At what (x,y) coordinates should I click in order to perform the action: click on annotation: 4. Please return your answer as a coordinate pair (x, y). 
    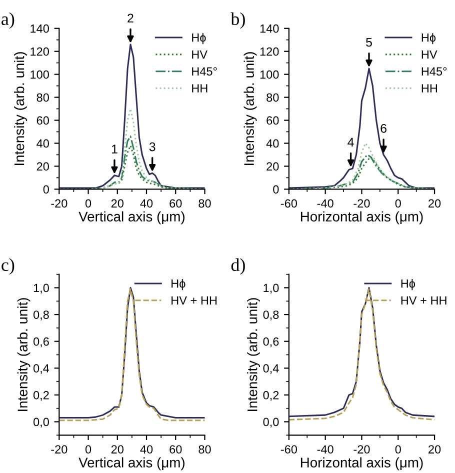
    Looking at the image, I should click on (351, 142).